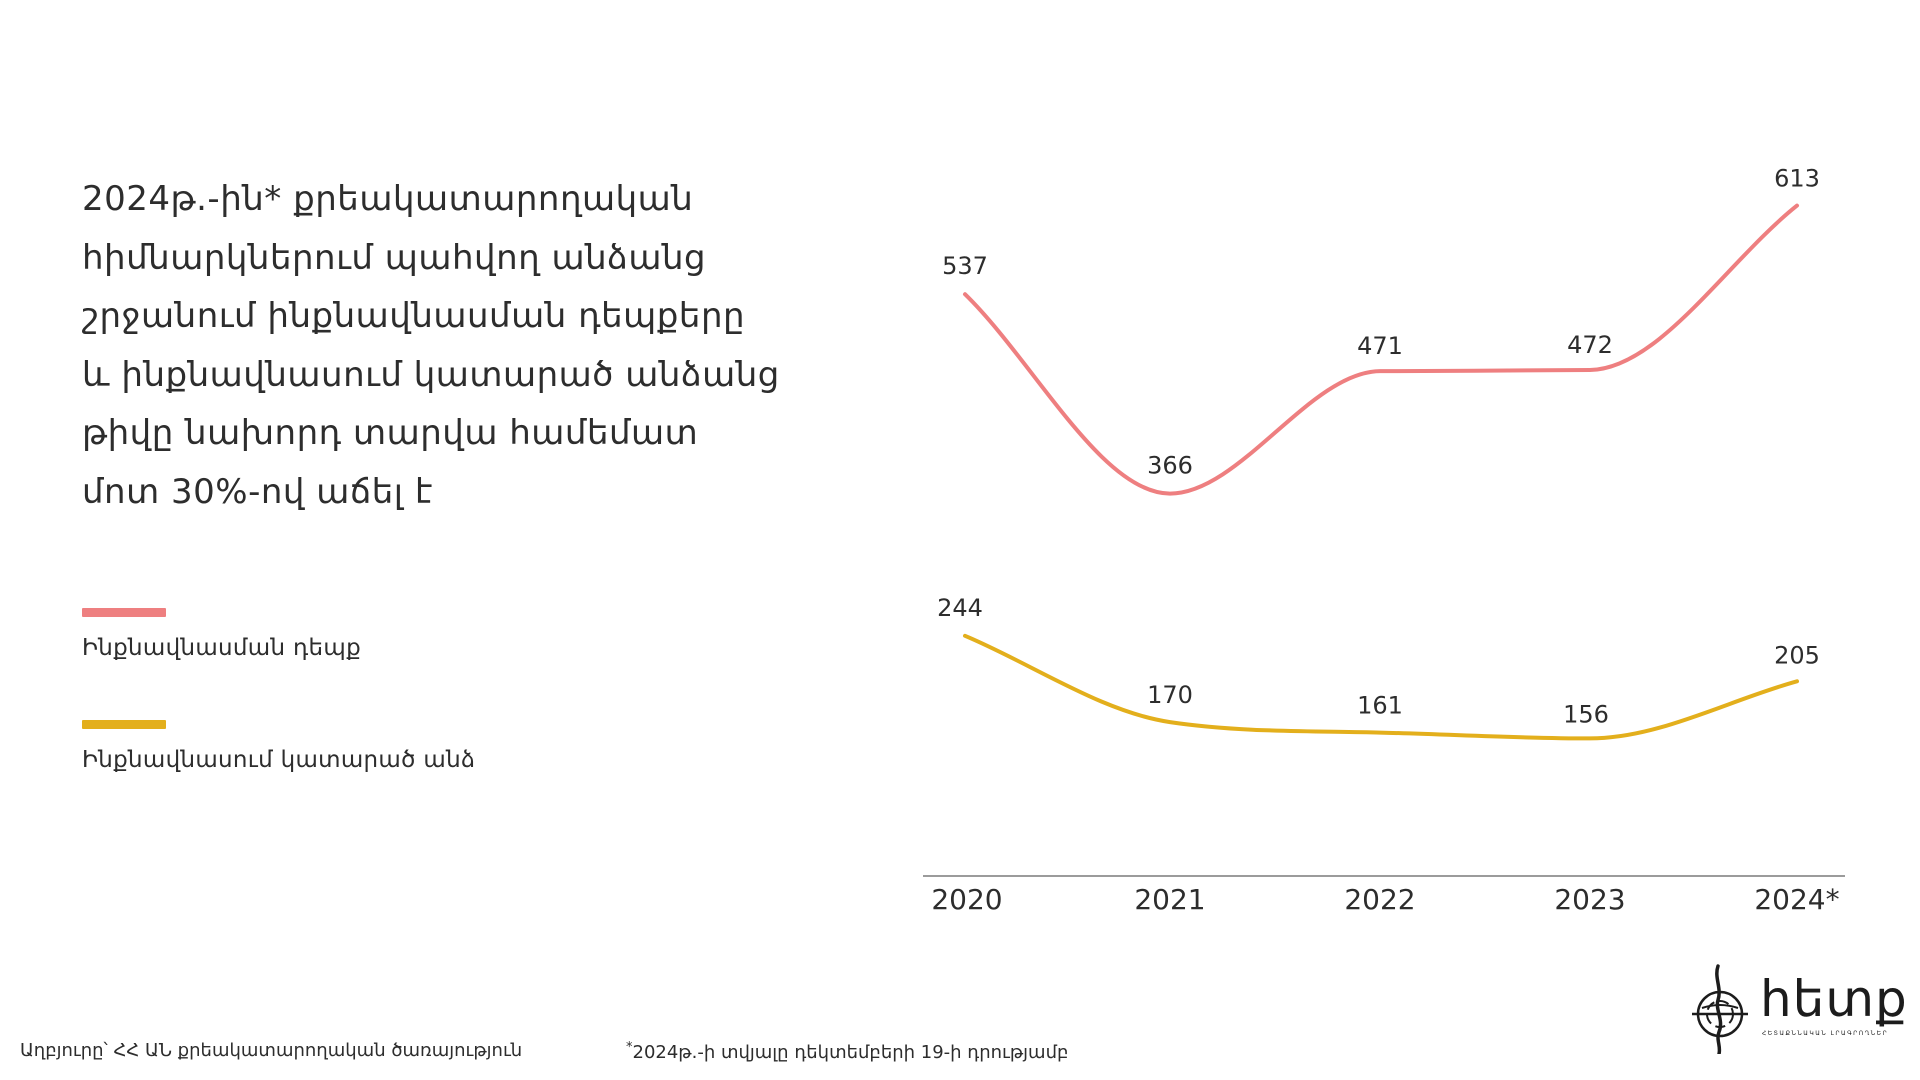 The width and height of the screenshot is (1920, 1080). Describe the element at coordinates (1381, 687) in the screenshot. I see `series-line-self-harm-persons` at that location.